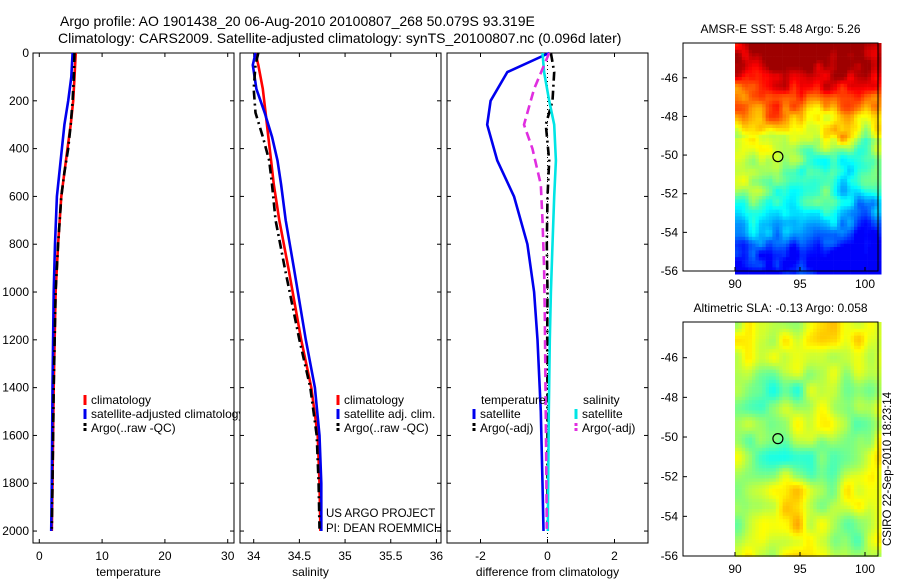 This screenshot has height=580, width=900. What do you see at coordinates (345, 556) in the screenshot?
I see `salinity-xtick-label: 35` at bounding box center [345, 556].